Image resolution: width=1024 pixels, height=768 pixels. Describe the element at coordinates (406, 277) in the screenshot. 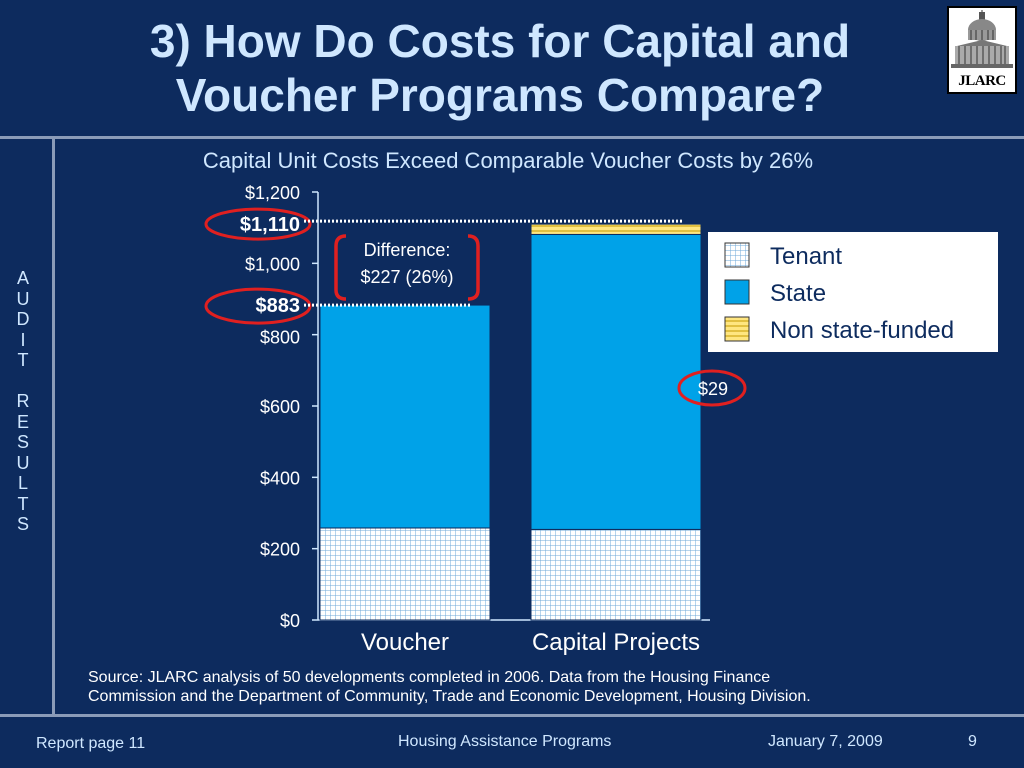

I see `difference-value: $227 (26%)` at that location.